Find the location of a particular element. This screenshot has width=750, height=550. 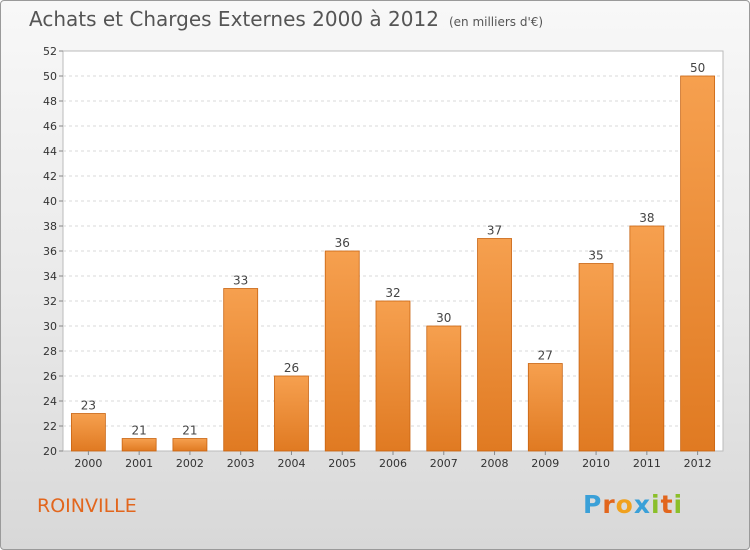

data-label: 35 is located at coordinates (595, 256).